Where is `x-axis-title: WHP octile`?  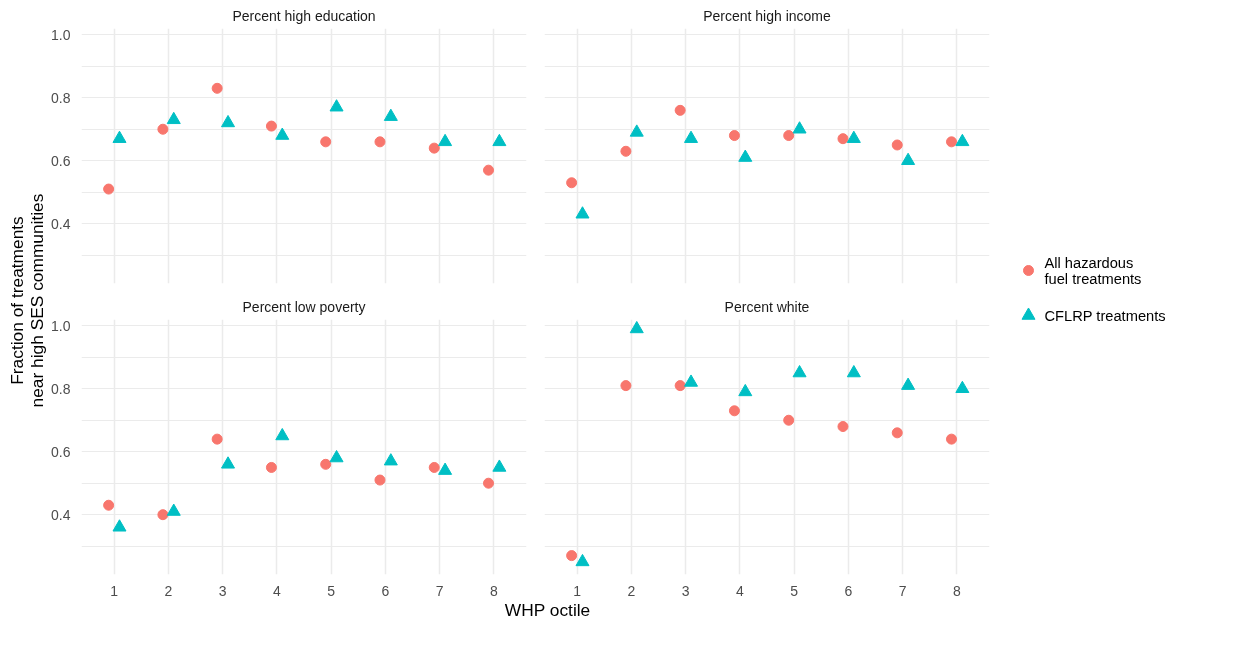
x-axis-title: WHP octile is located at coordinates (547, 609).